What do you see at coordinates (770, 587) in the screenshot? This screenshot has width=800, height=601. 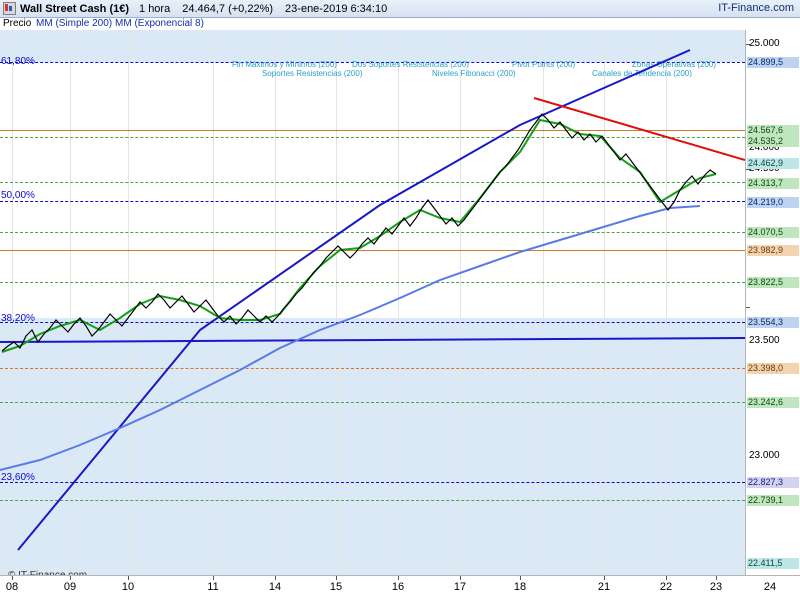 I see `axis-label-24: 24` at bounding box center [770, 587].